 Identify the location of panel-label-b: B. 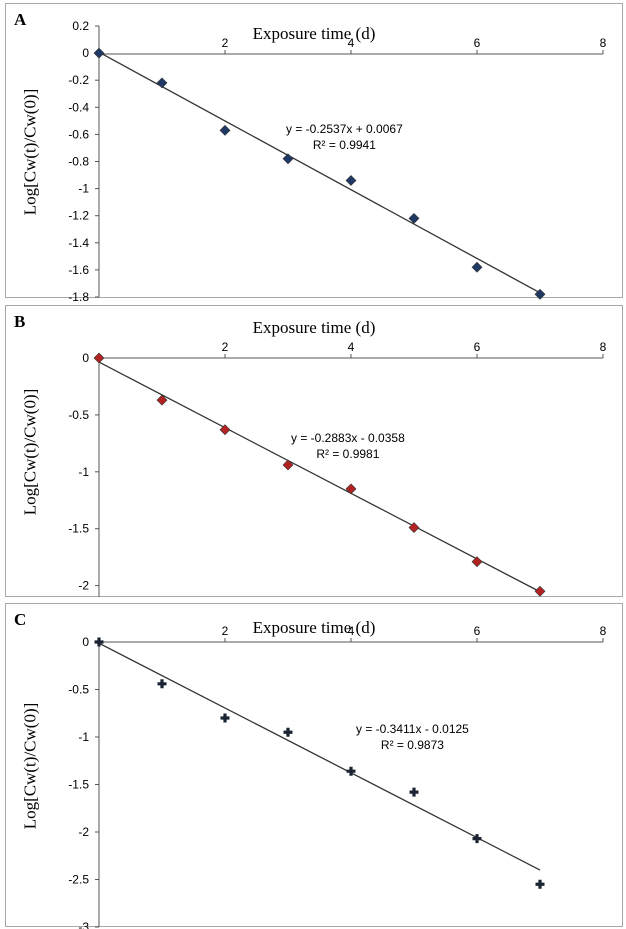
(20, 321).